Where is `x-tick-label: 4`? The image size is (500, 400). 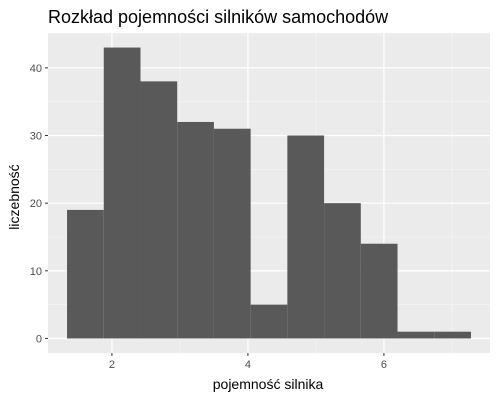 x-tick-label: 4 is located at coordinates (248, 365).